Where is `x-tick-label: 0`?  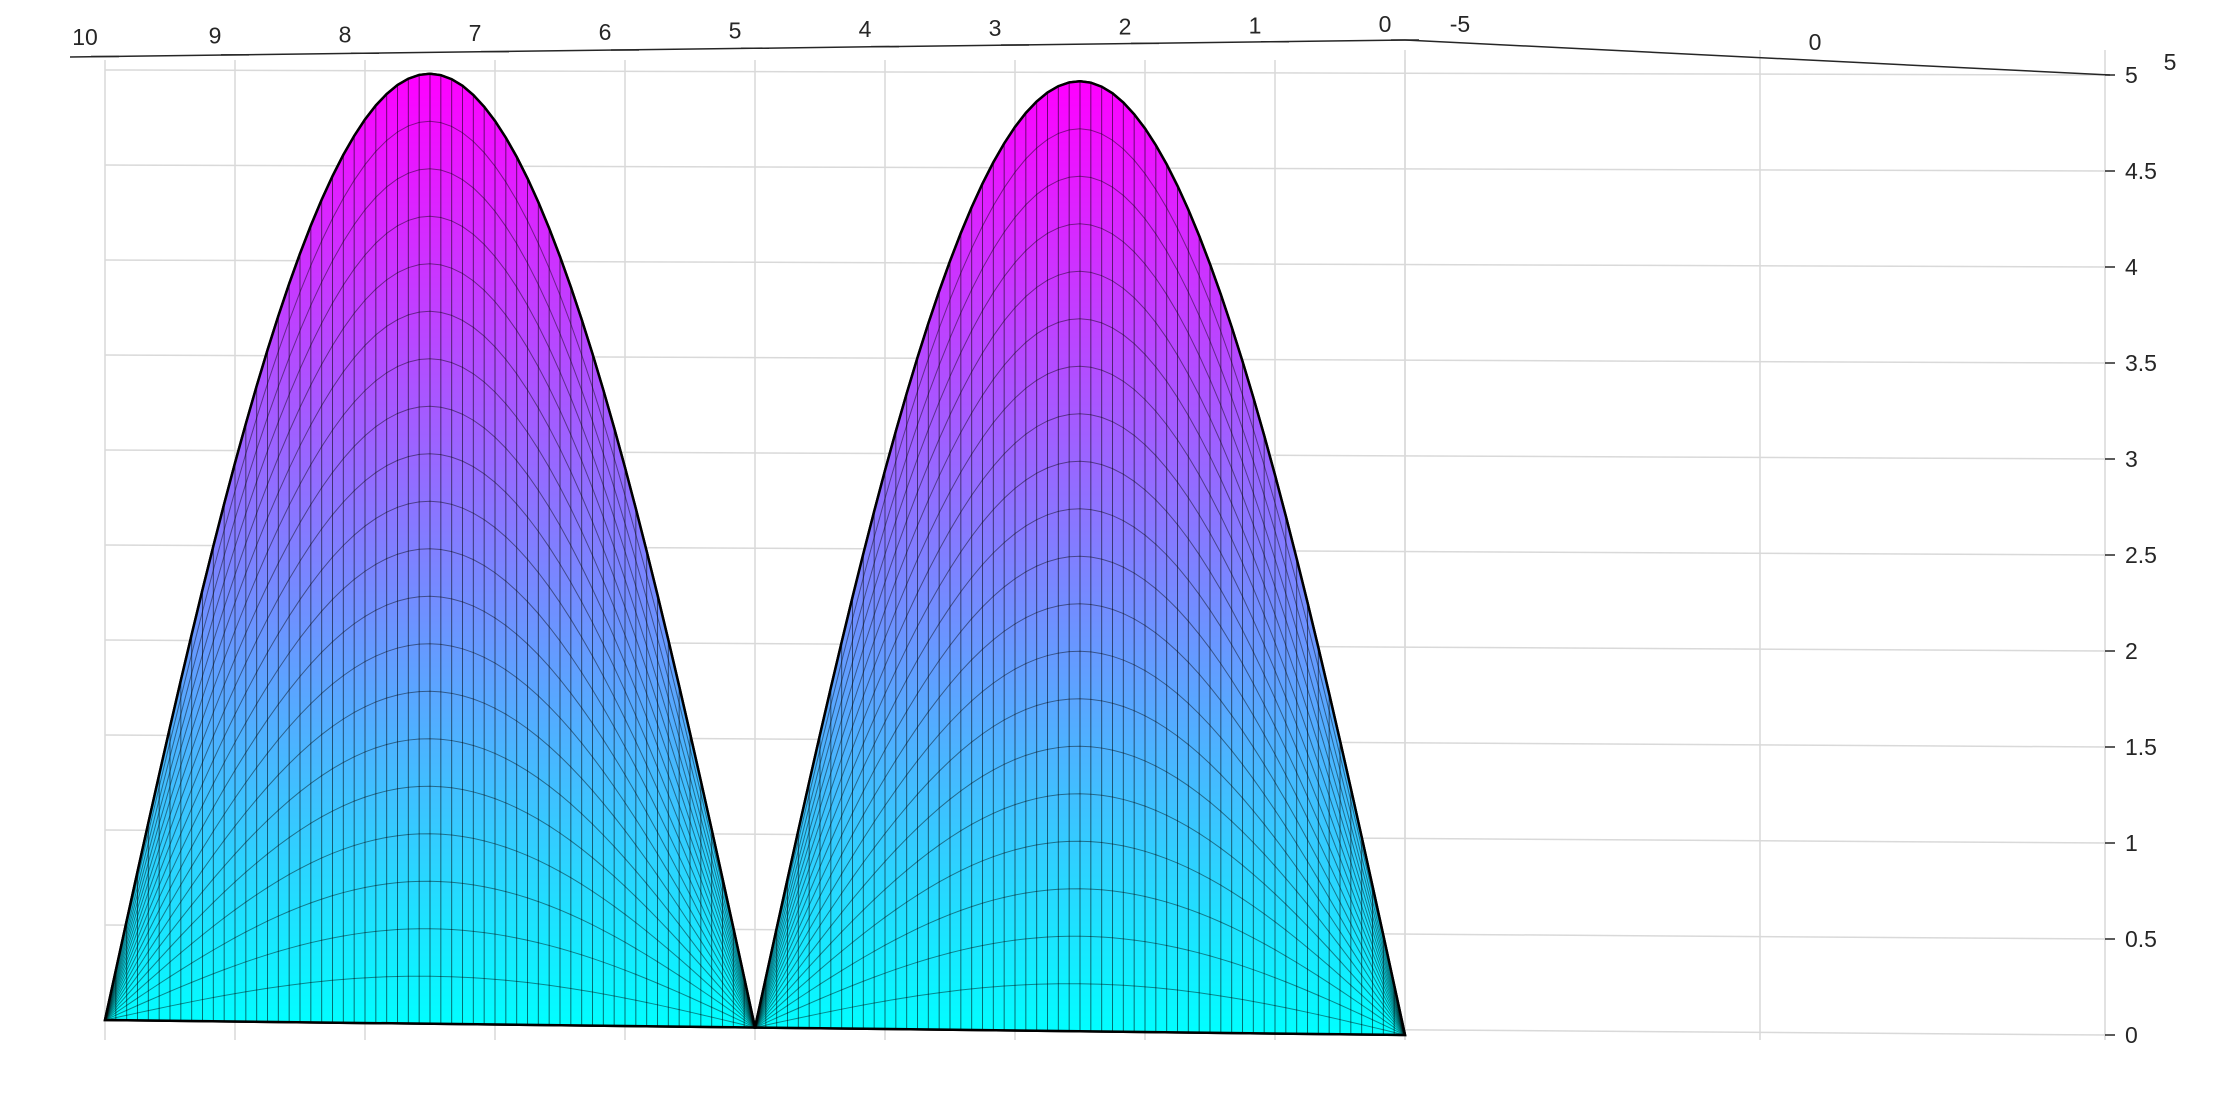
x-tick-label: 0 is located at coordinates (1385, 24).